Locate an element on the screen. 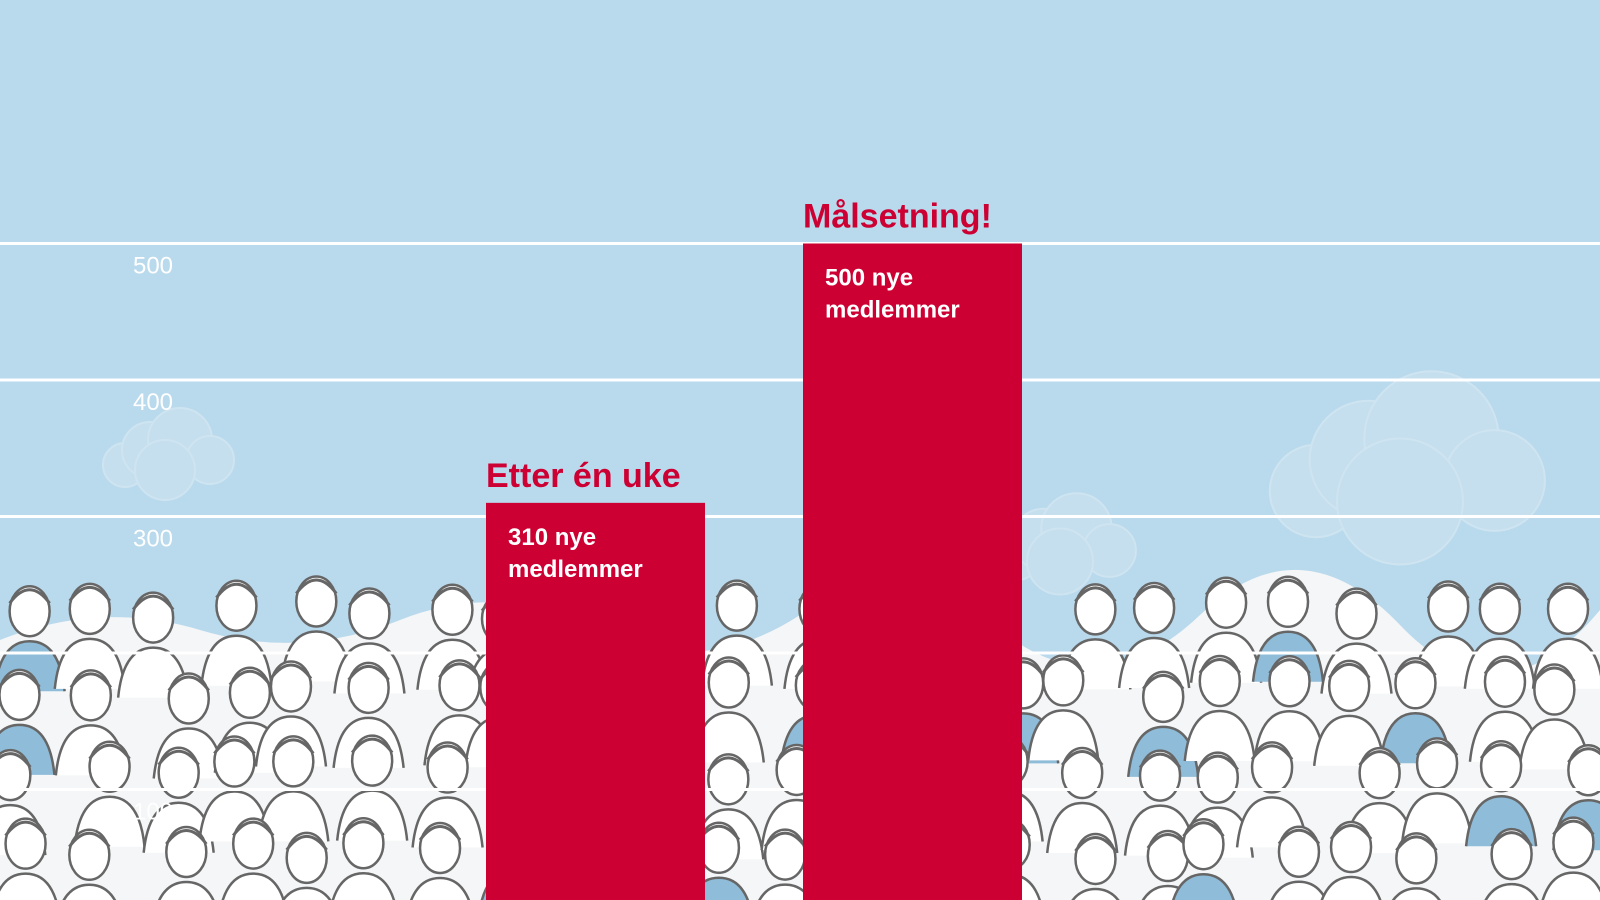 This screenshot has width=1600, height=900. y-tick-label: 500 is located at coordinates (153, 266).